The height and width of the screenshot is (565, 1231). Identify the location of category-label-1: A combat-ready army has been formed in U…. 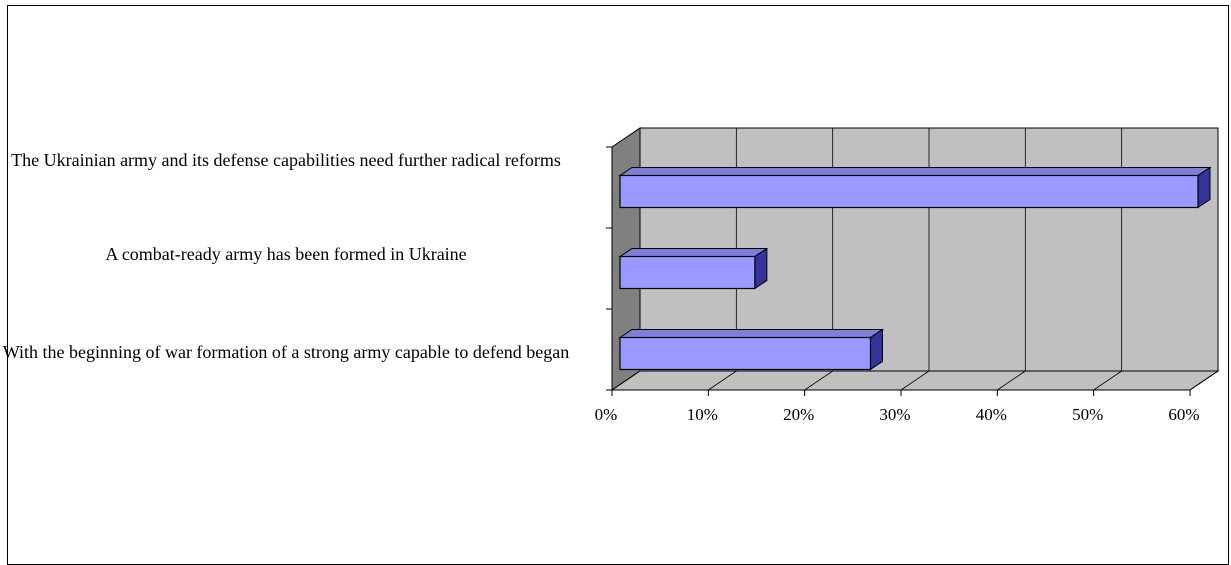
(286, 254).